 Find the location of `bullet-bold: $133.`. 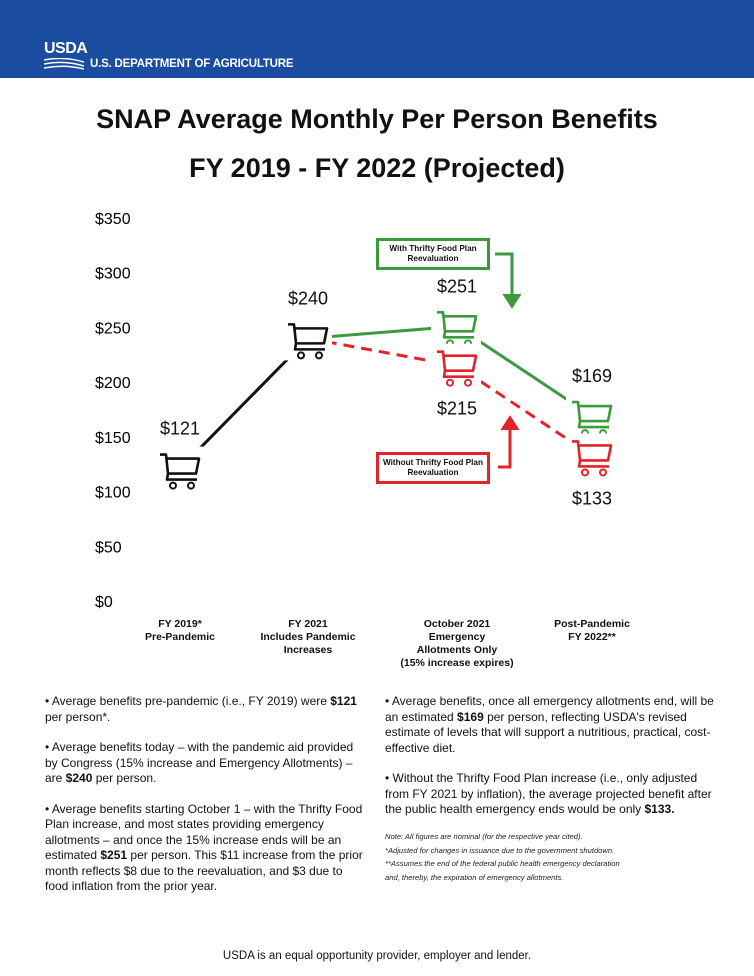

bullet-bold: $133. is located at coordinates (659, 809).